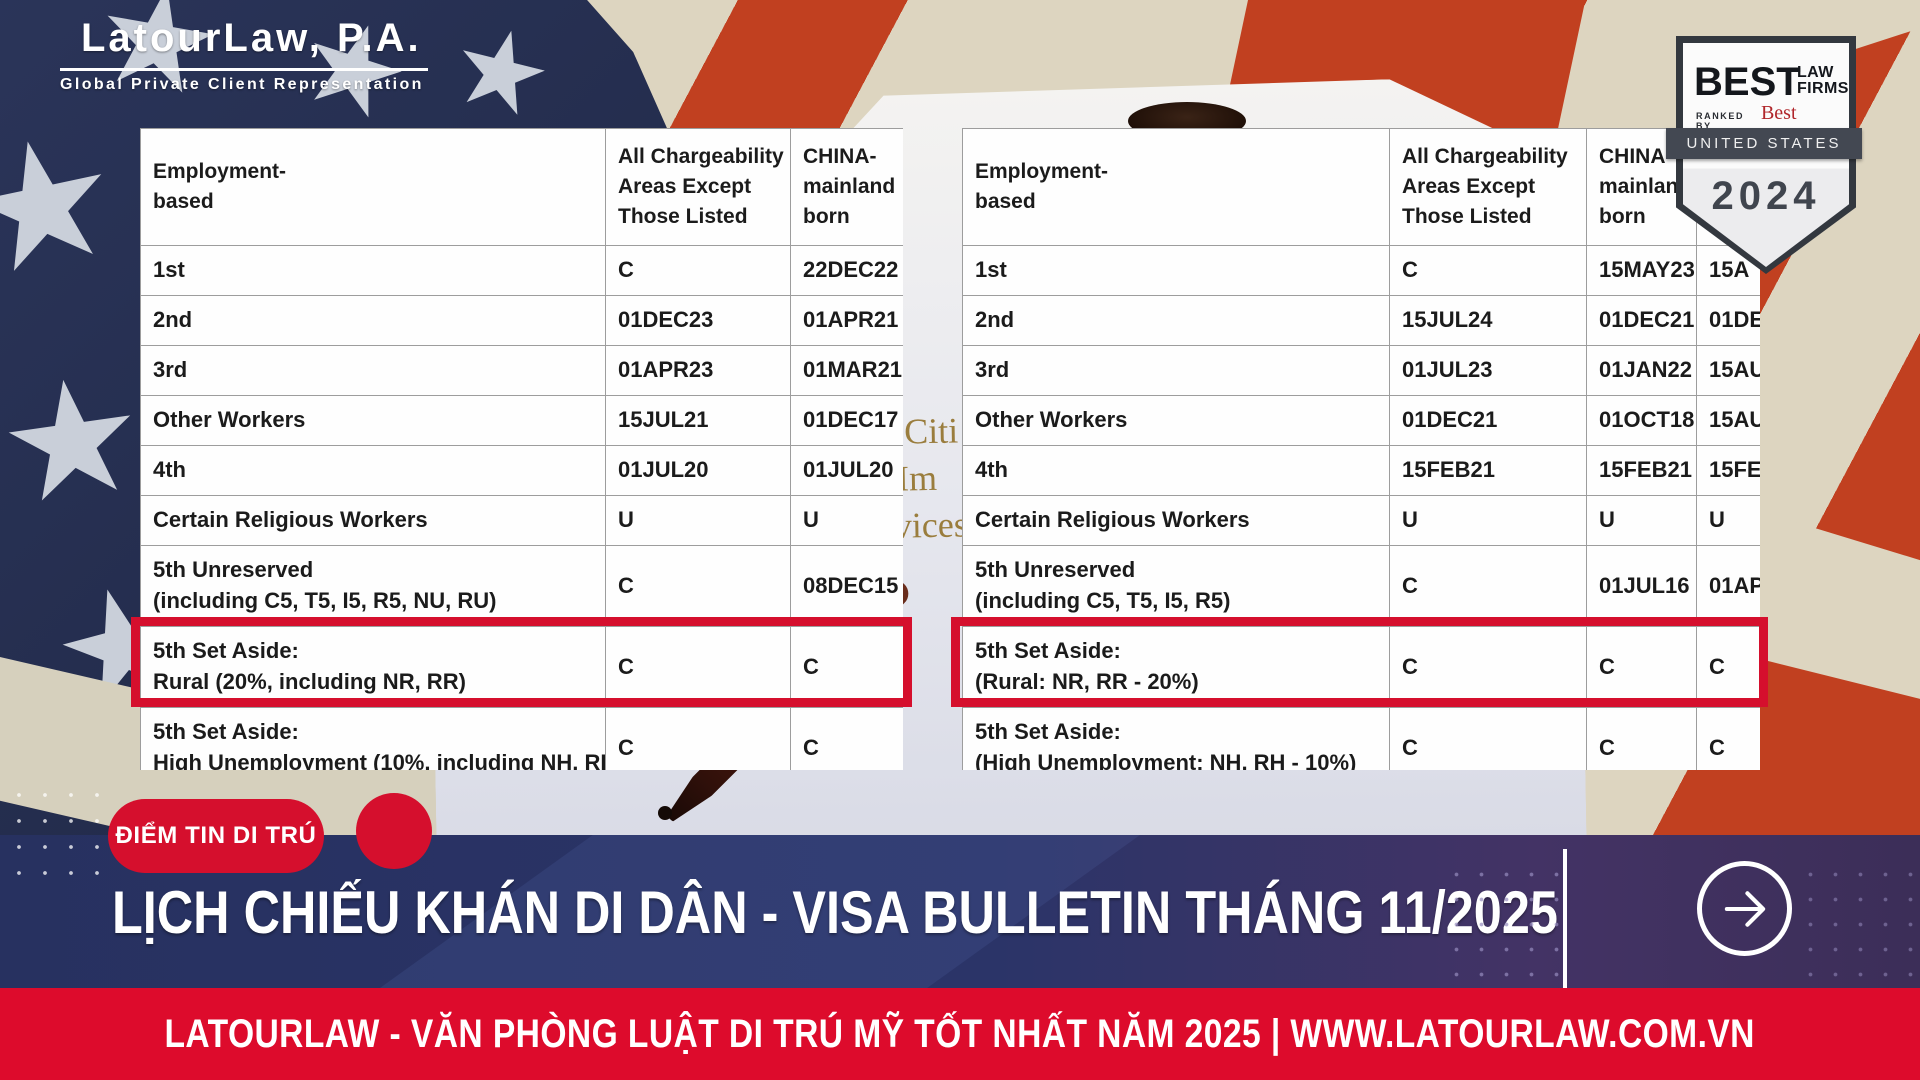 This screenshot has height=1080, width=1920. I want to click on title-band, so click(960, 911).